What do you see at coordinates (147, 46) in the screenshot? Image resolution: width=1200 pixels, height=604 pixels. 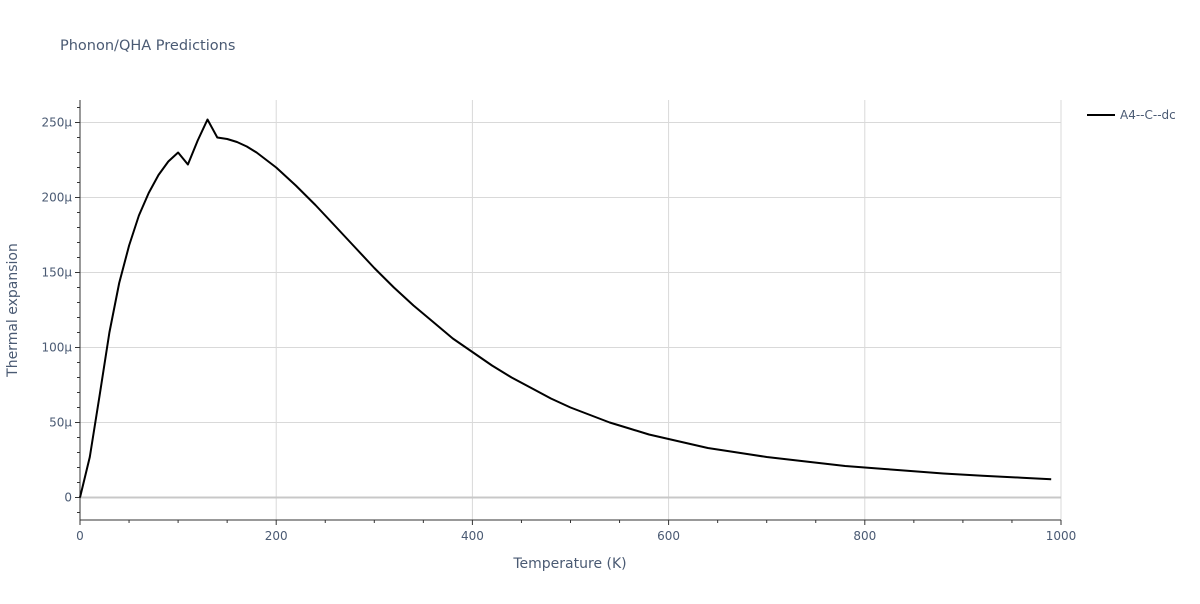 I see `chart-title: Phonon/QHA Predictions` at bounding box center [147, 46].